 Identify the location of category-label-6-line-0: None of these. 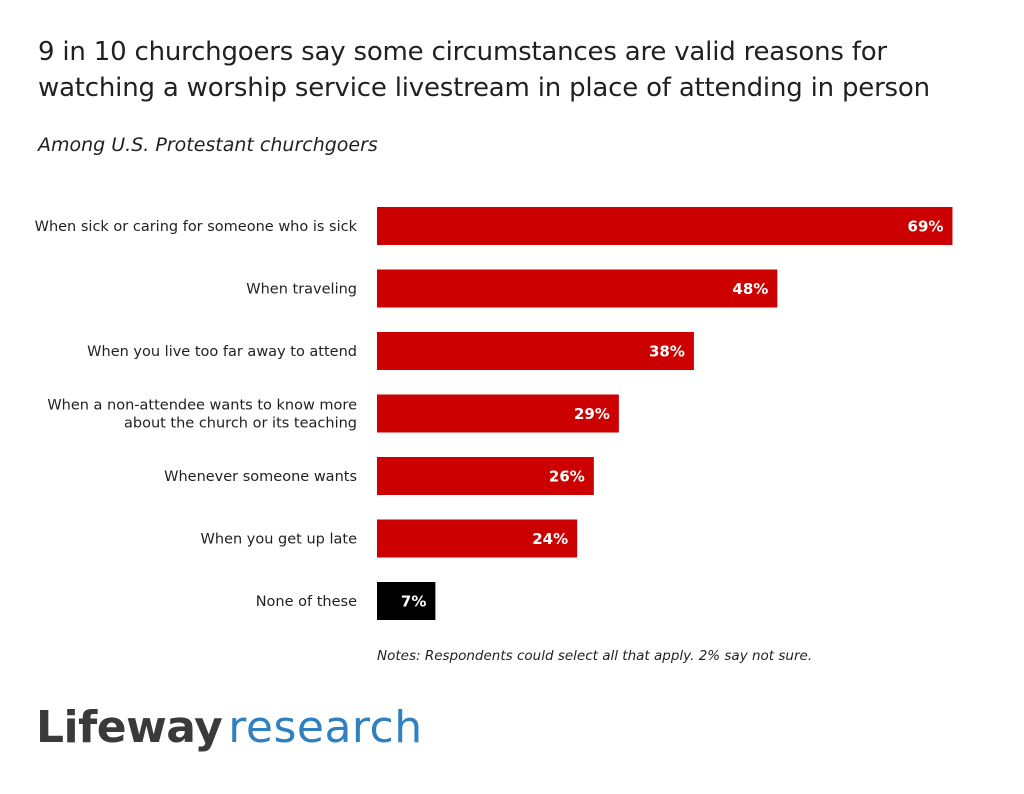
(306, 602).